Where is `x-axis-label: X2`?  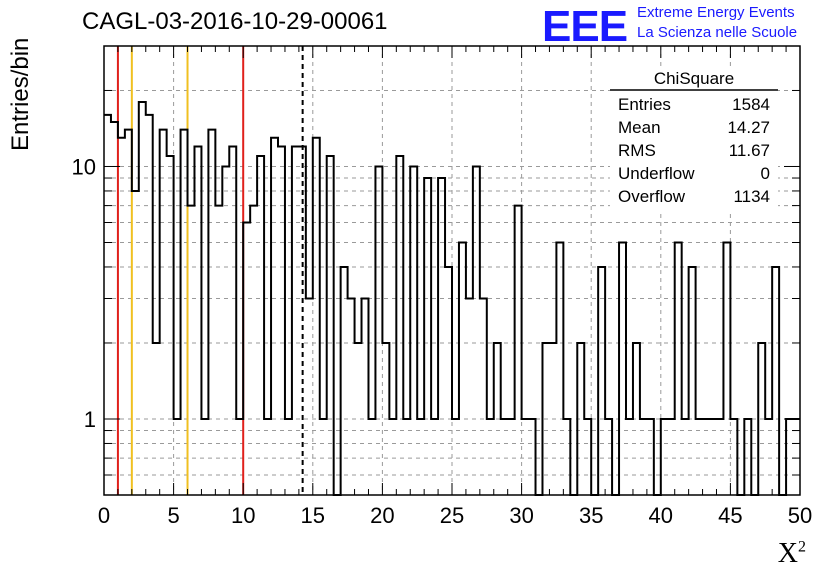 x-axis-label: X2 is located at coordinates (792, 554).